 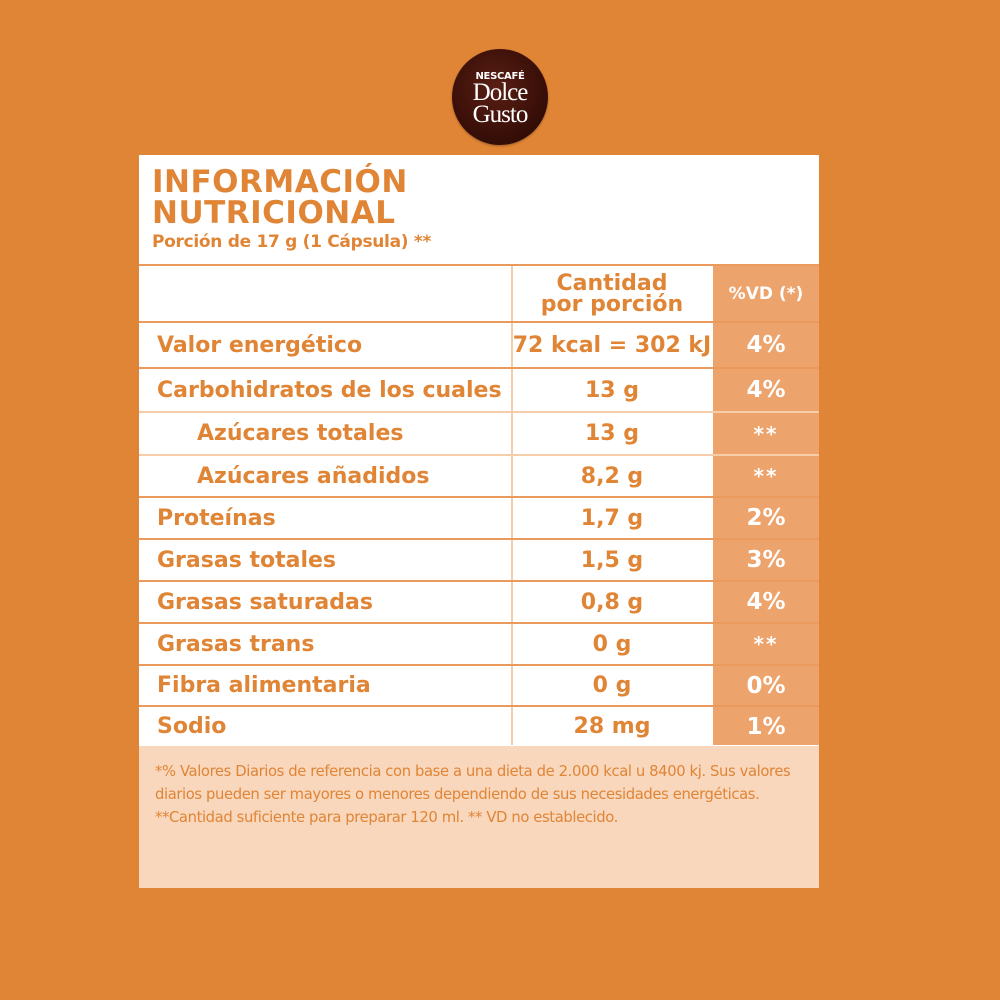 What do you see at coordinates (313, 476) in the screenshot?
I see `nutrient-name: Azúcares añadidos` at bounding box center [313, 476].